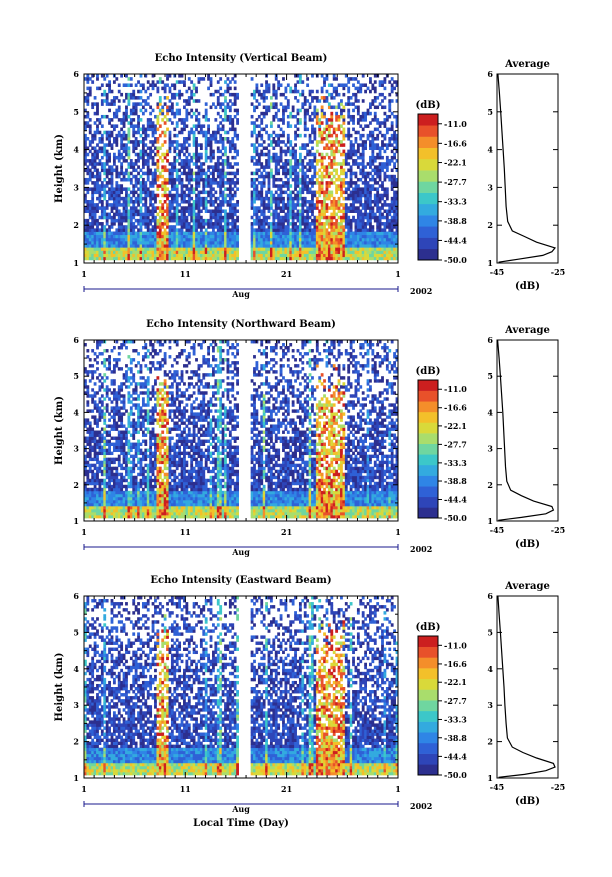 The width and height of the screenshot is (612, 877). What do you see at coordinates (490, 112) in the screenshot?
I see `profile-y-tick-label: 5` at bounding box center [490, 112].